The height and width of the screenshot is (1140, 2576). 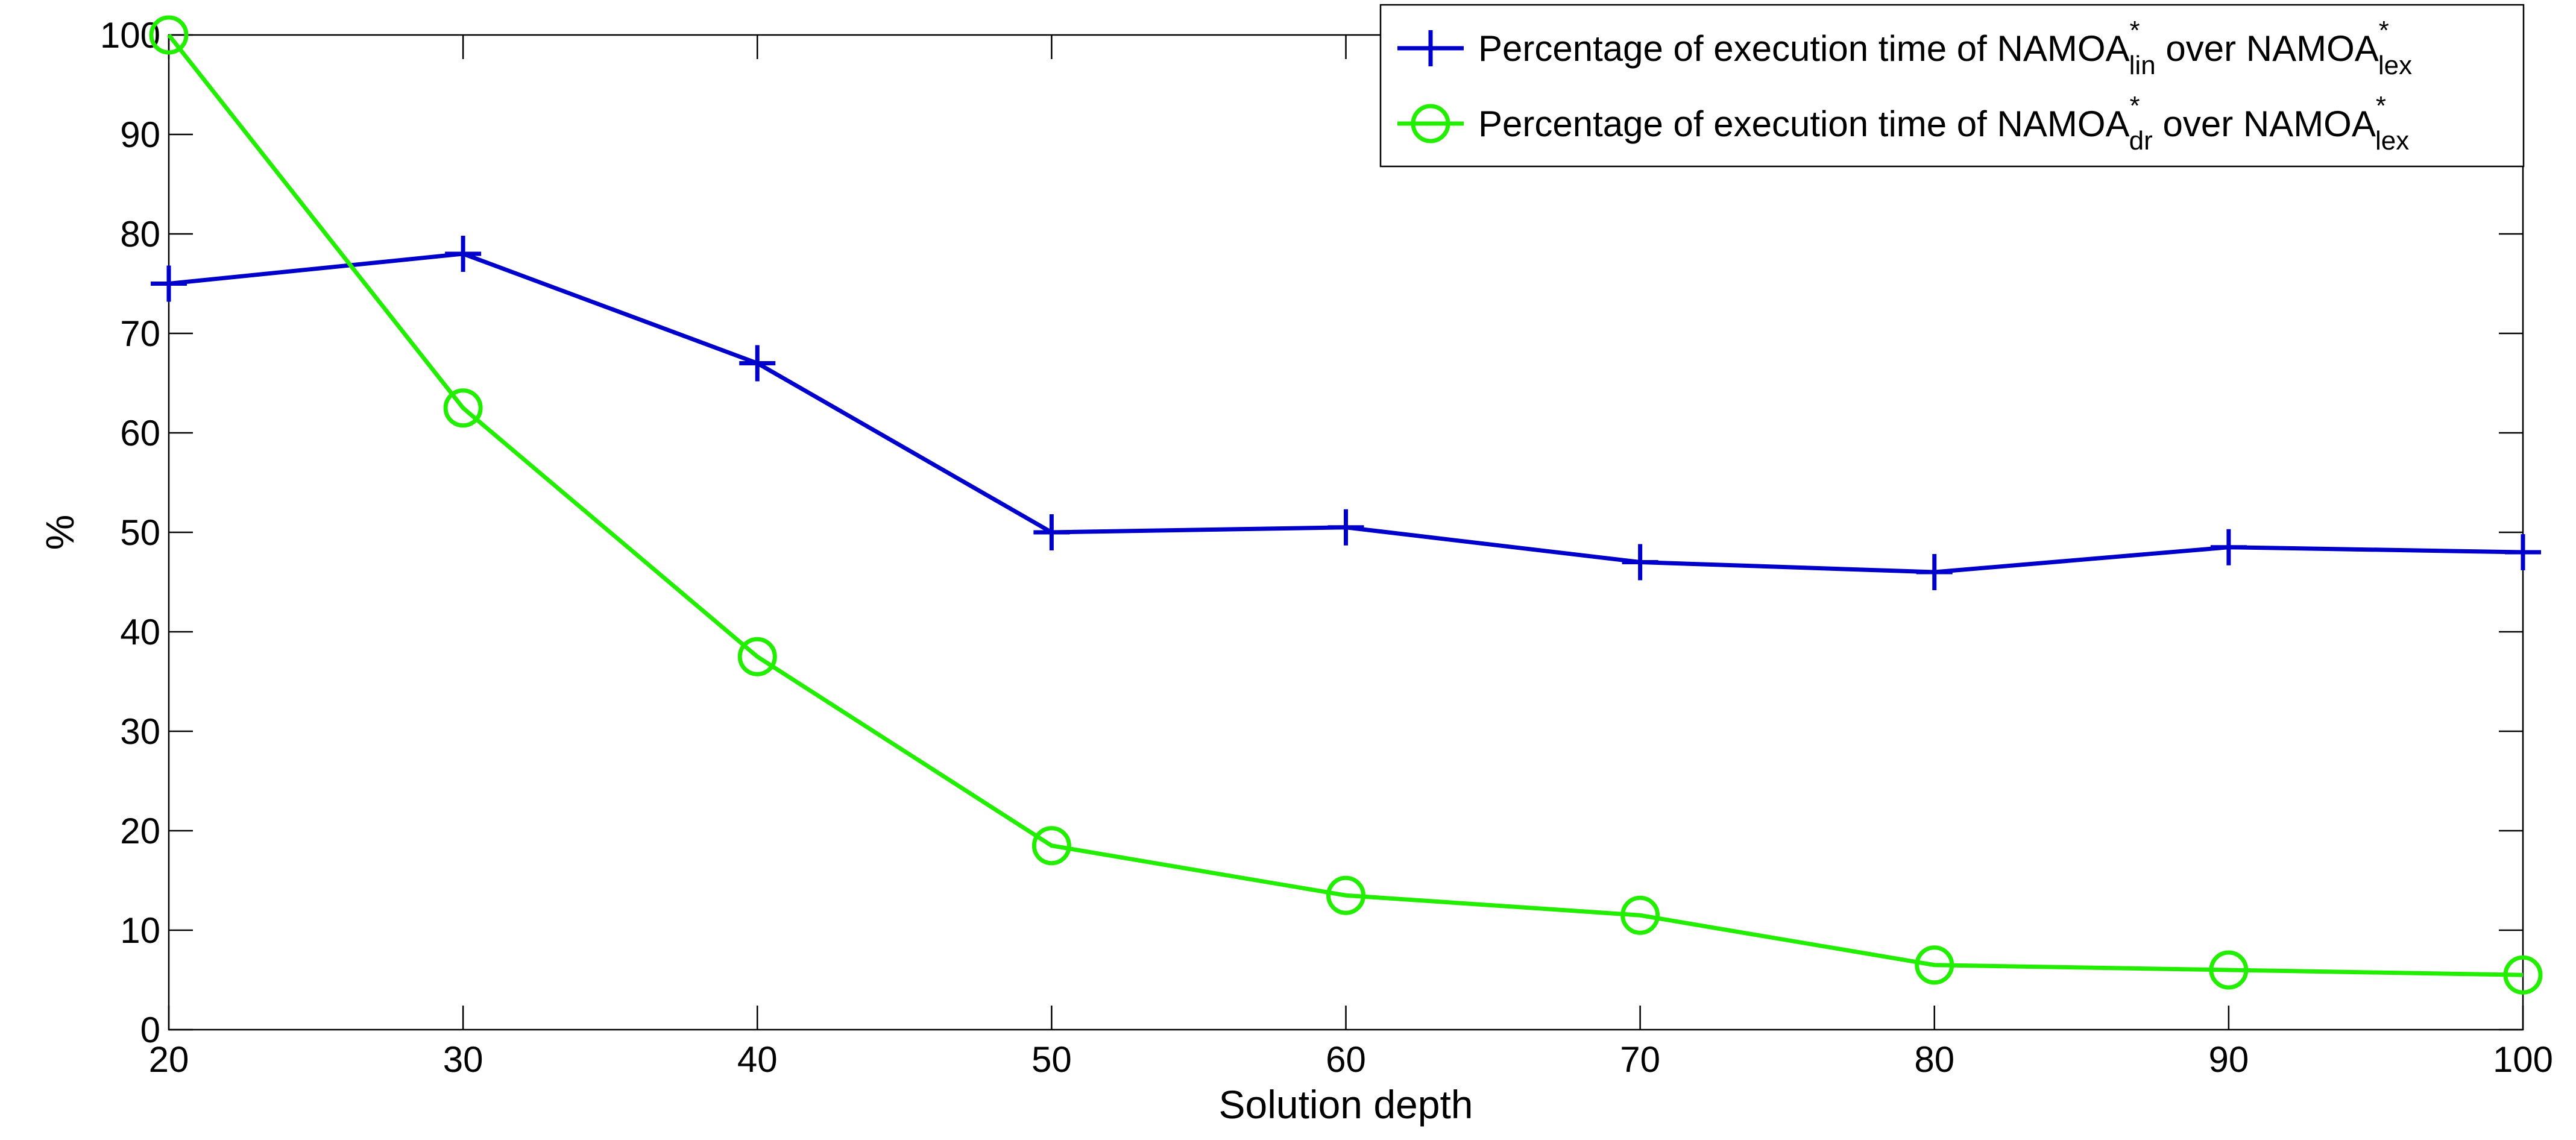 What do you see at coordinates (140, 135) in the screenshot?
I see `y-tick-label: 90` at bounding box center [140, 135].